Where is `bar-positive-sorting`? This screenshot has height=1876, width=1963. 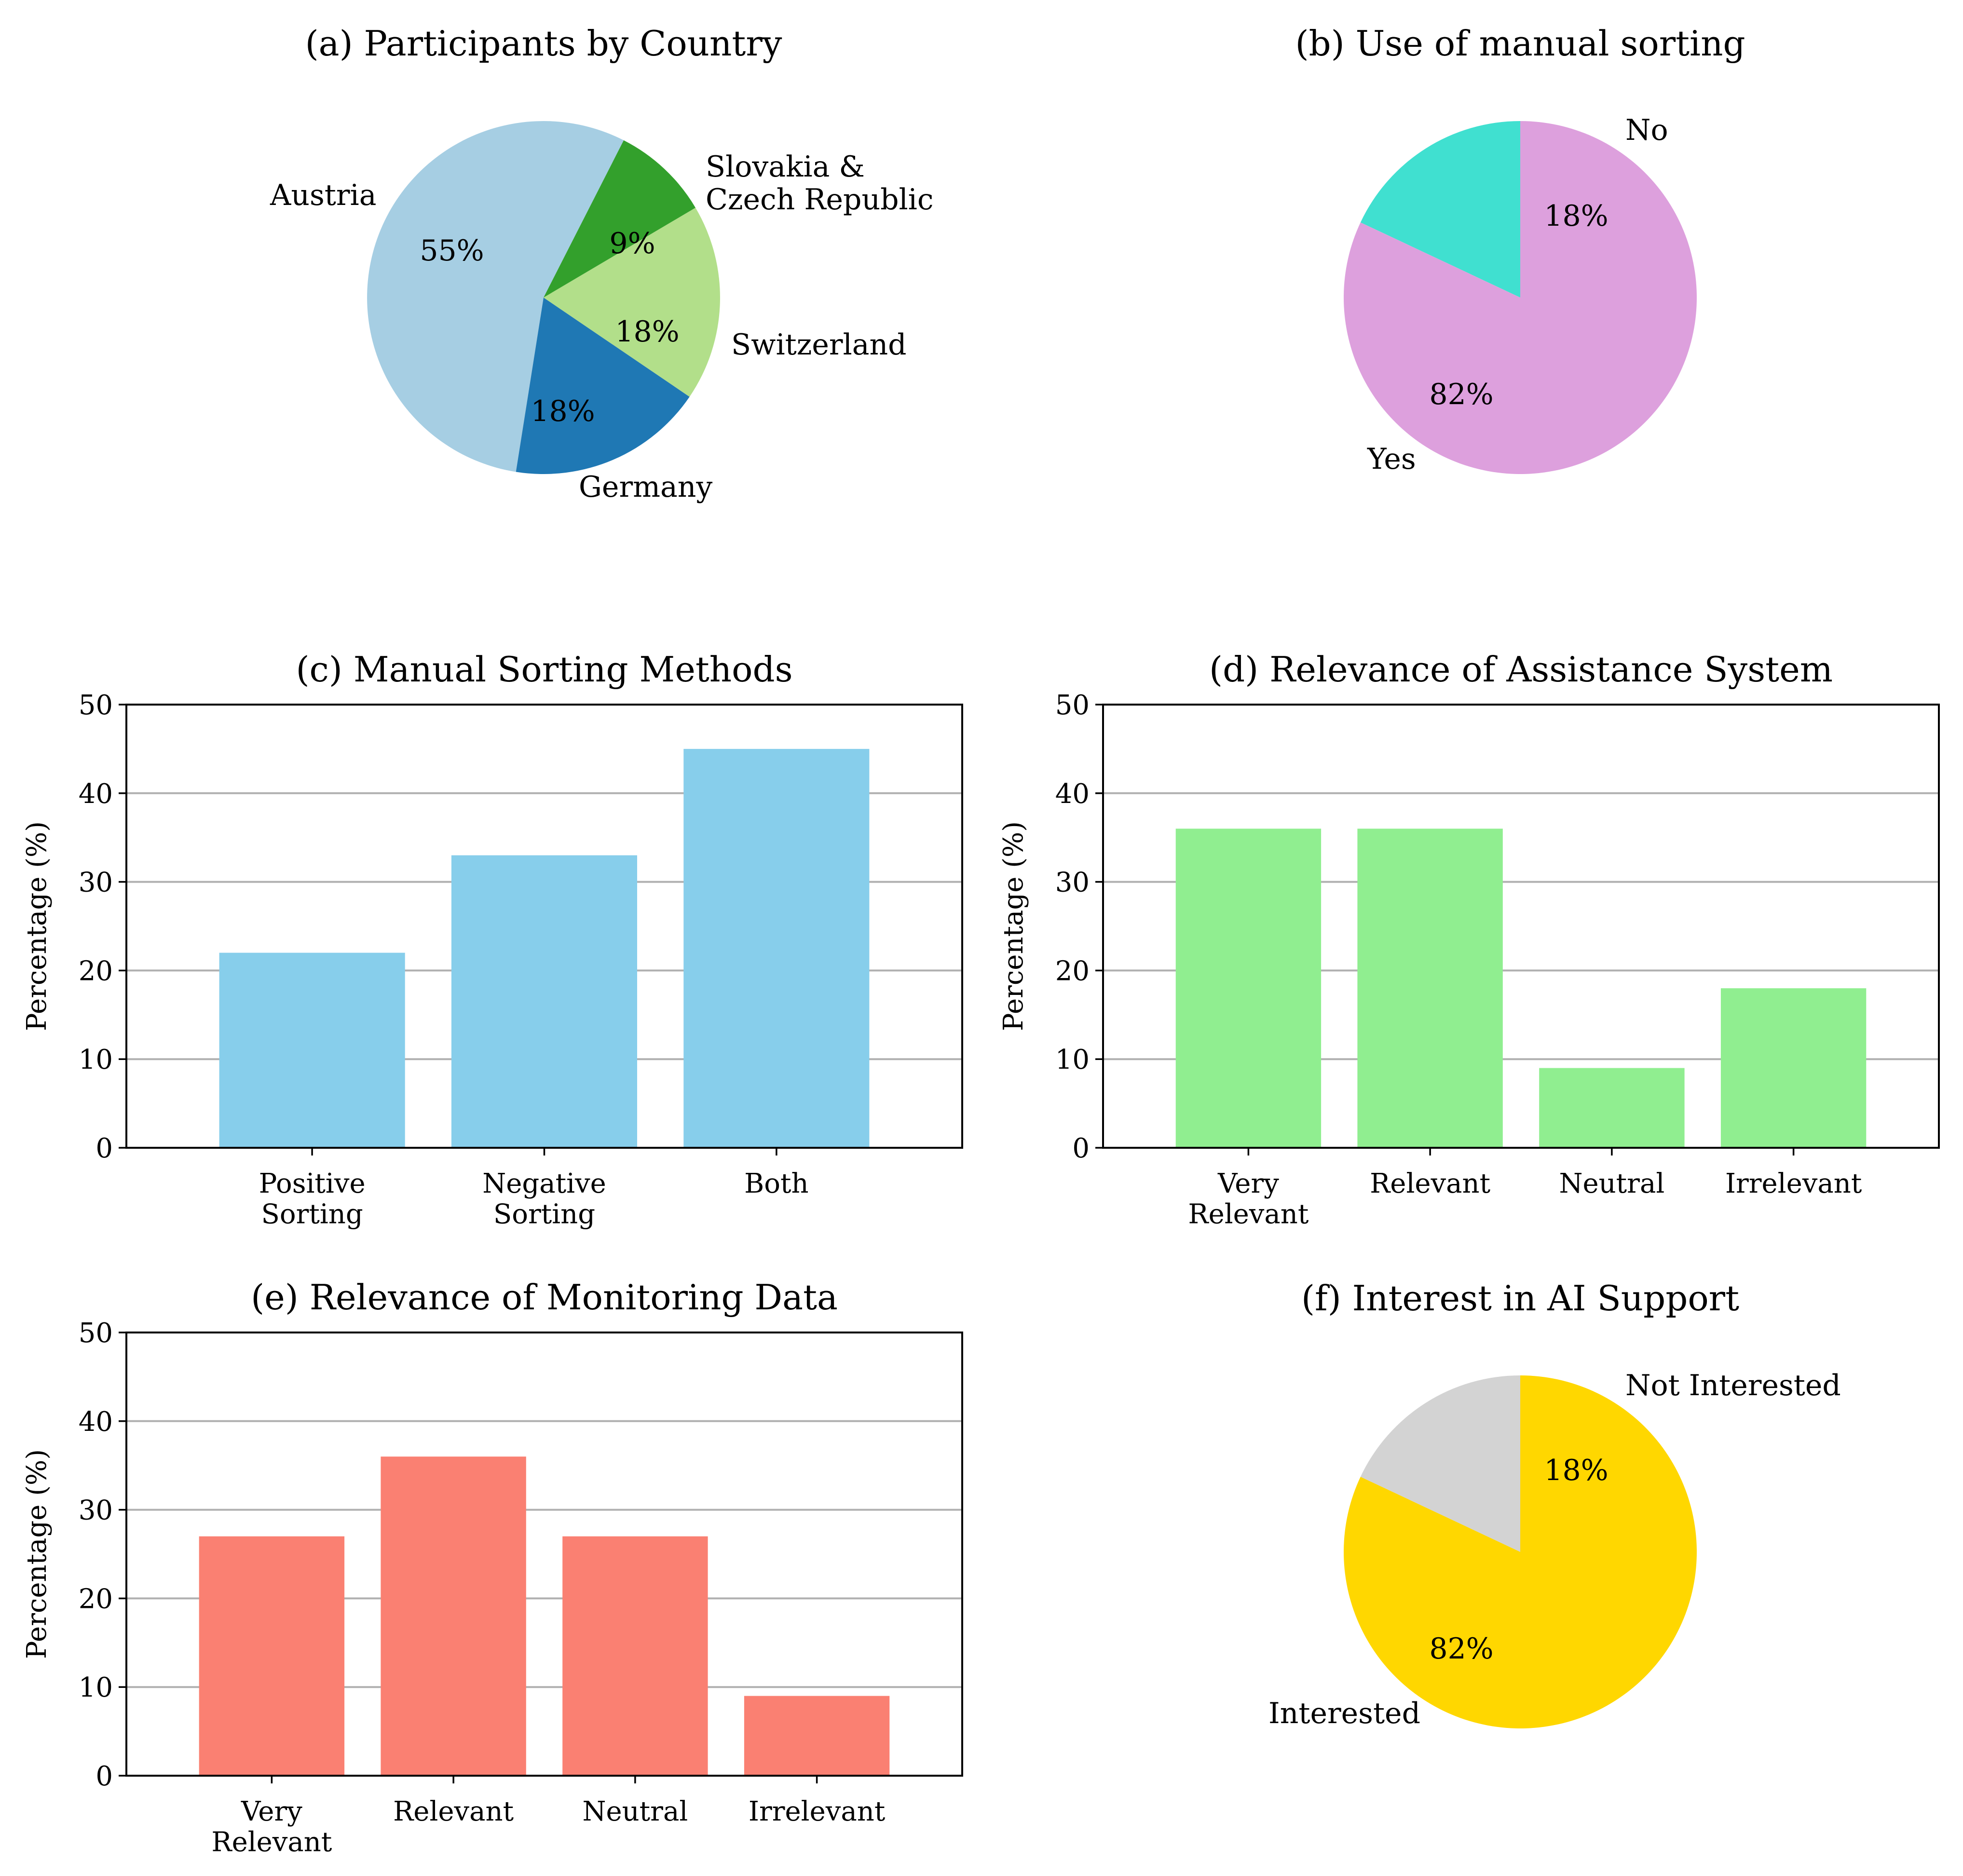
bar-positive-sorting is located at coordinates (312, 1050).